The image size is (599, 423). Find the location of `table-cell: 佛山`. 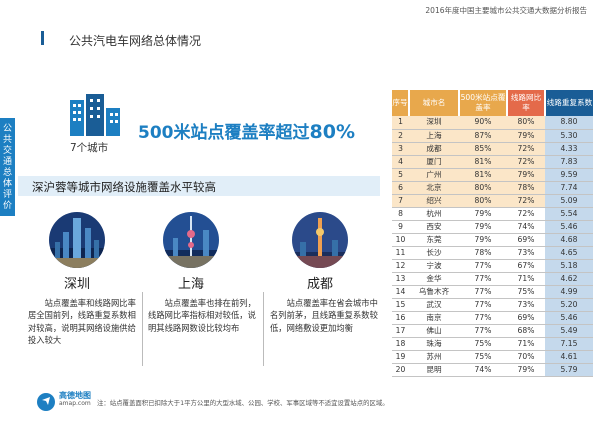

table-cell: 佛山 is located at coordinates (434, 331).